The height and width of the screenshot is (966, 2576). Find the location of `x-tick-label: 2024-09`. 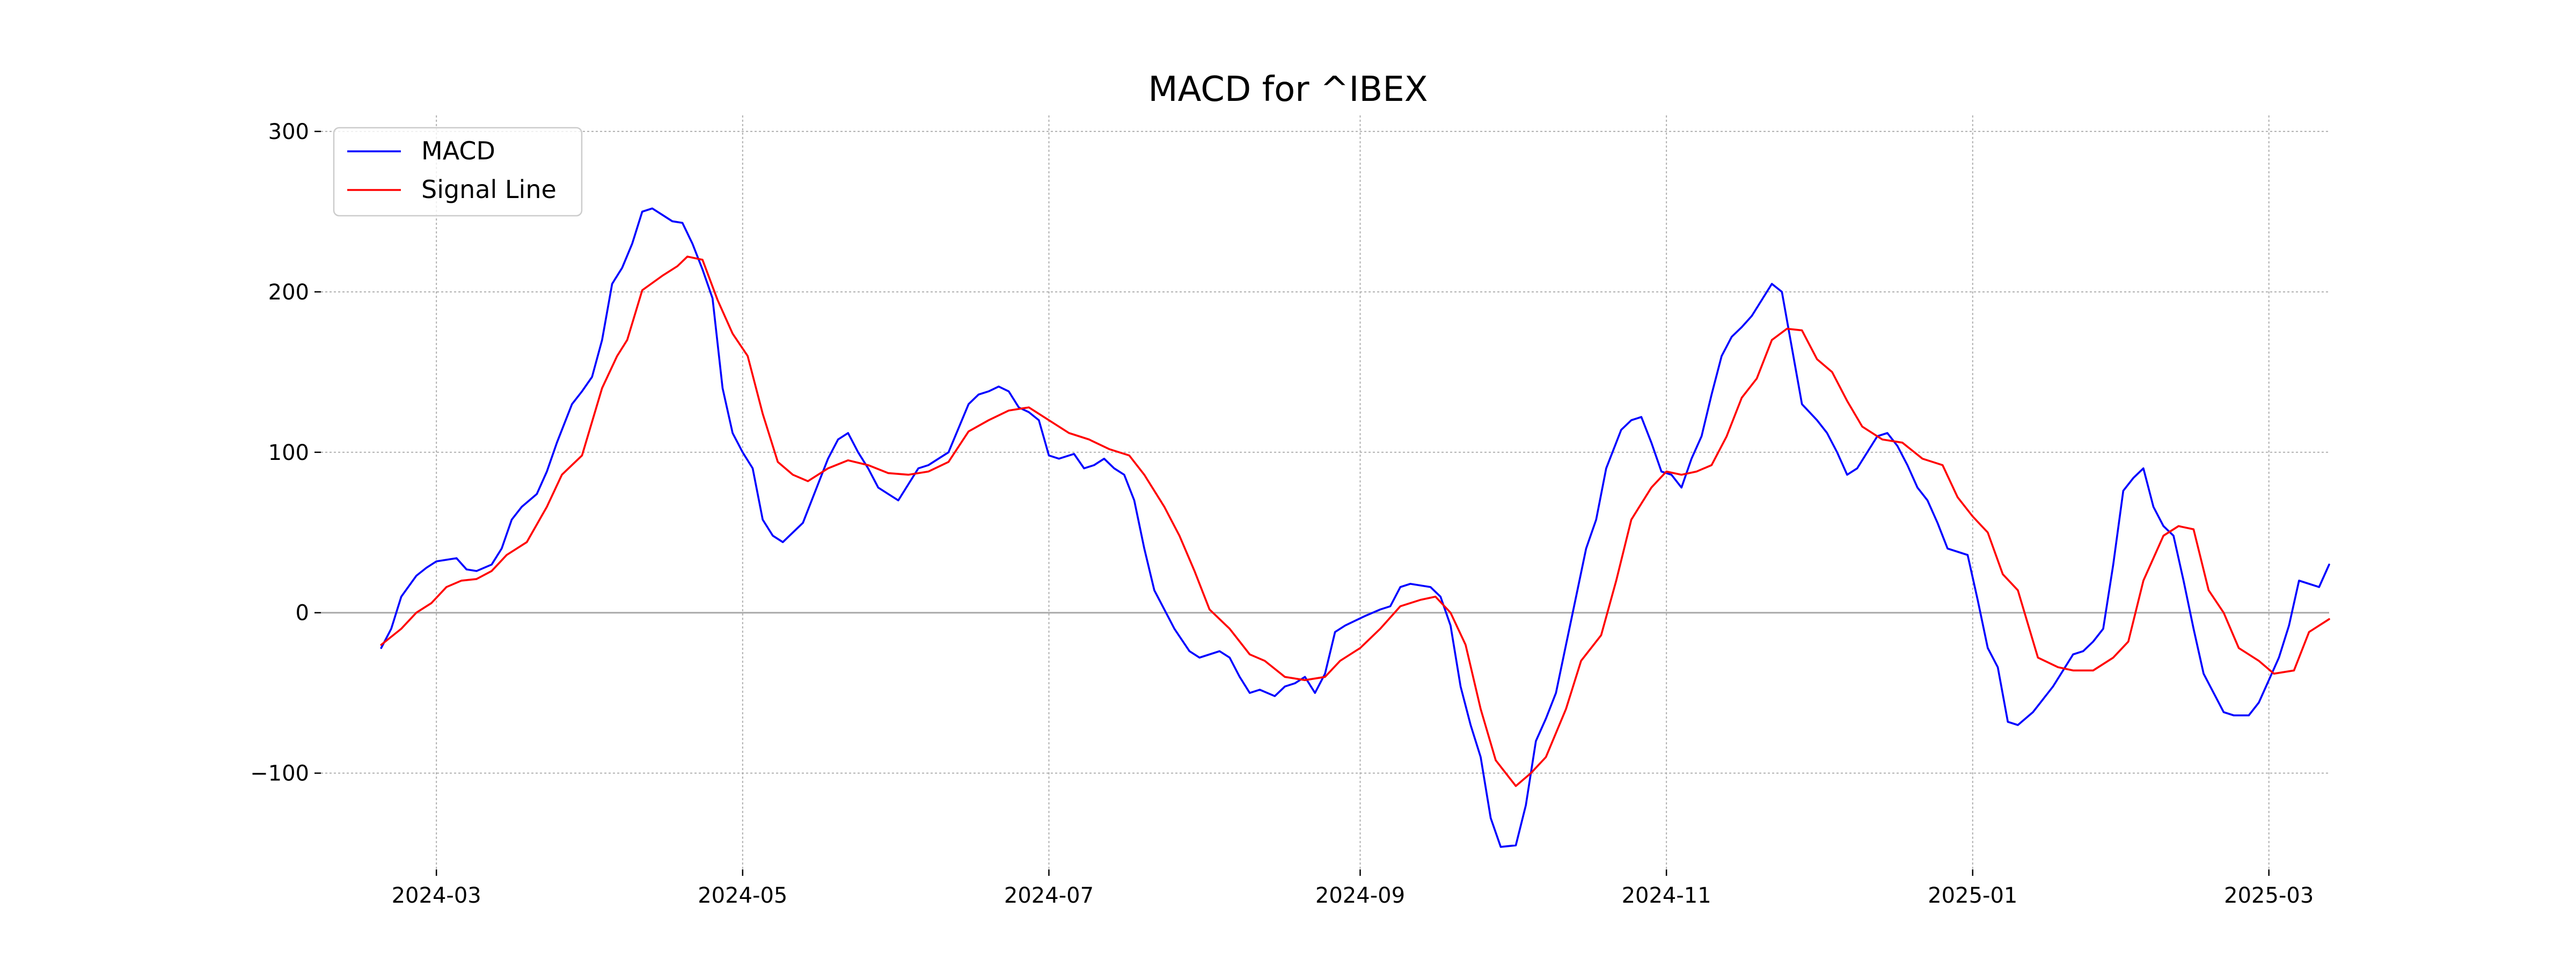

x-tick-label: 2024-09 is located at coordinates (1360, 895).